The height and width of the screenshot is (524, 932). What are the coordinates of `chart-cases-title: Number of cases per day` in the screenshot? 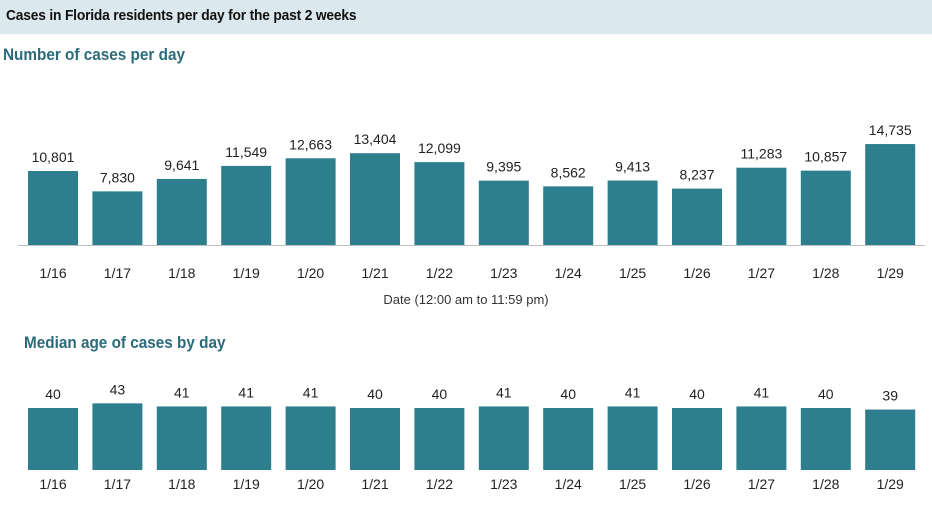 It's located at (94, 54).